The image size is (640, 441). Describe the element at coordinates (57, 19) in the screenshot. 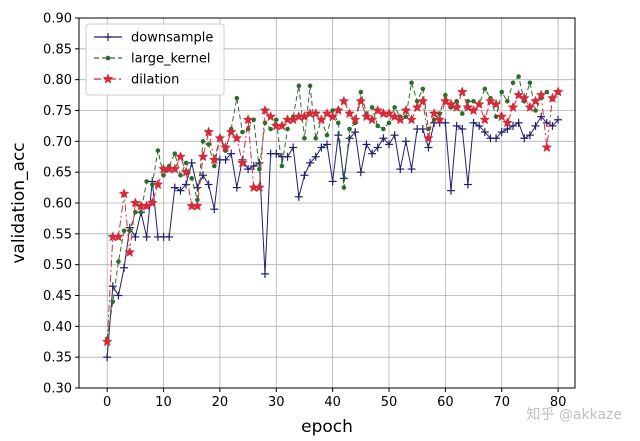

I see `y-tick-label: 0.90` at that location.